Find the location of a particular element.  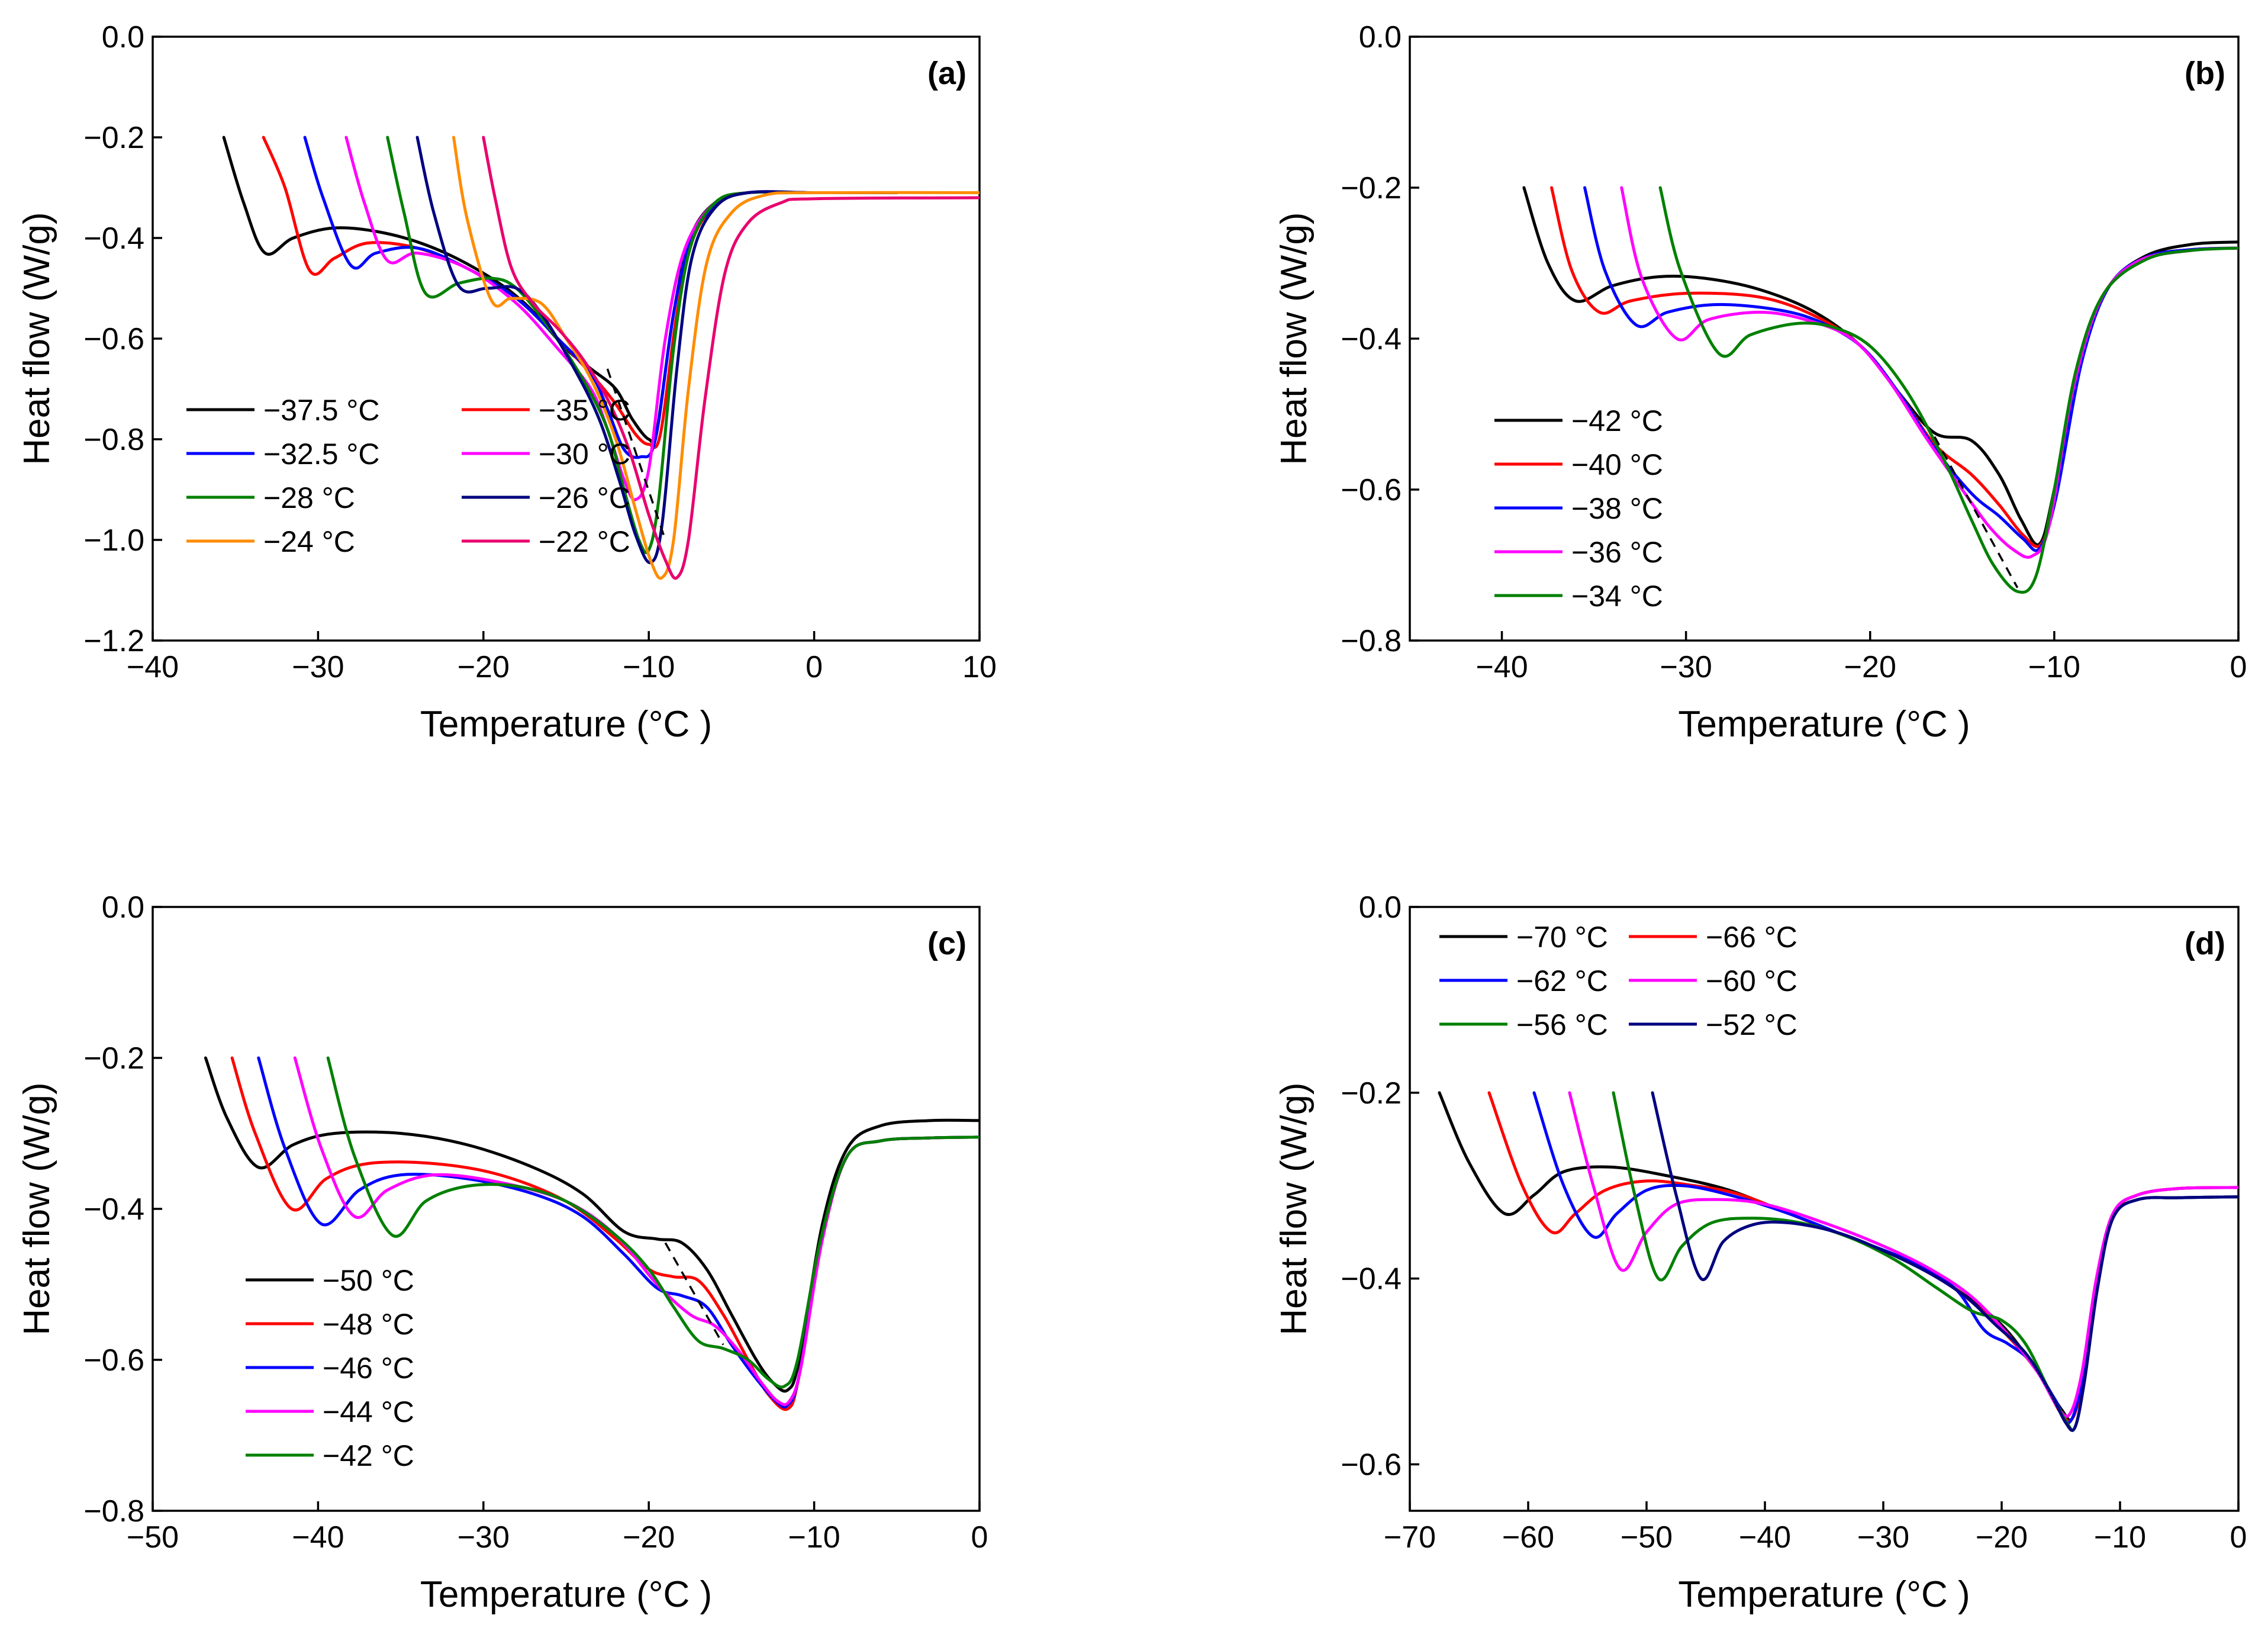

panel-label: (a) is located at coordinates (947, 73).